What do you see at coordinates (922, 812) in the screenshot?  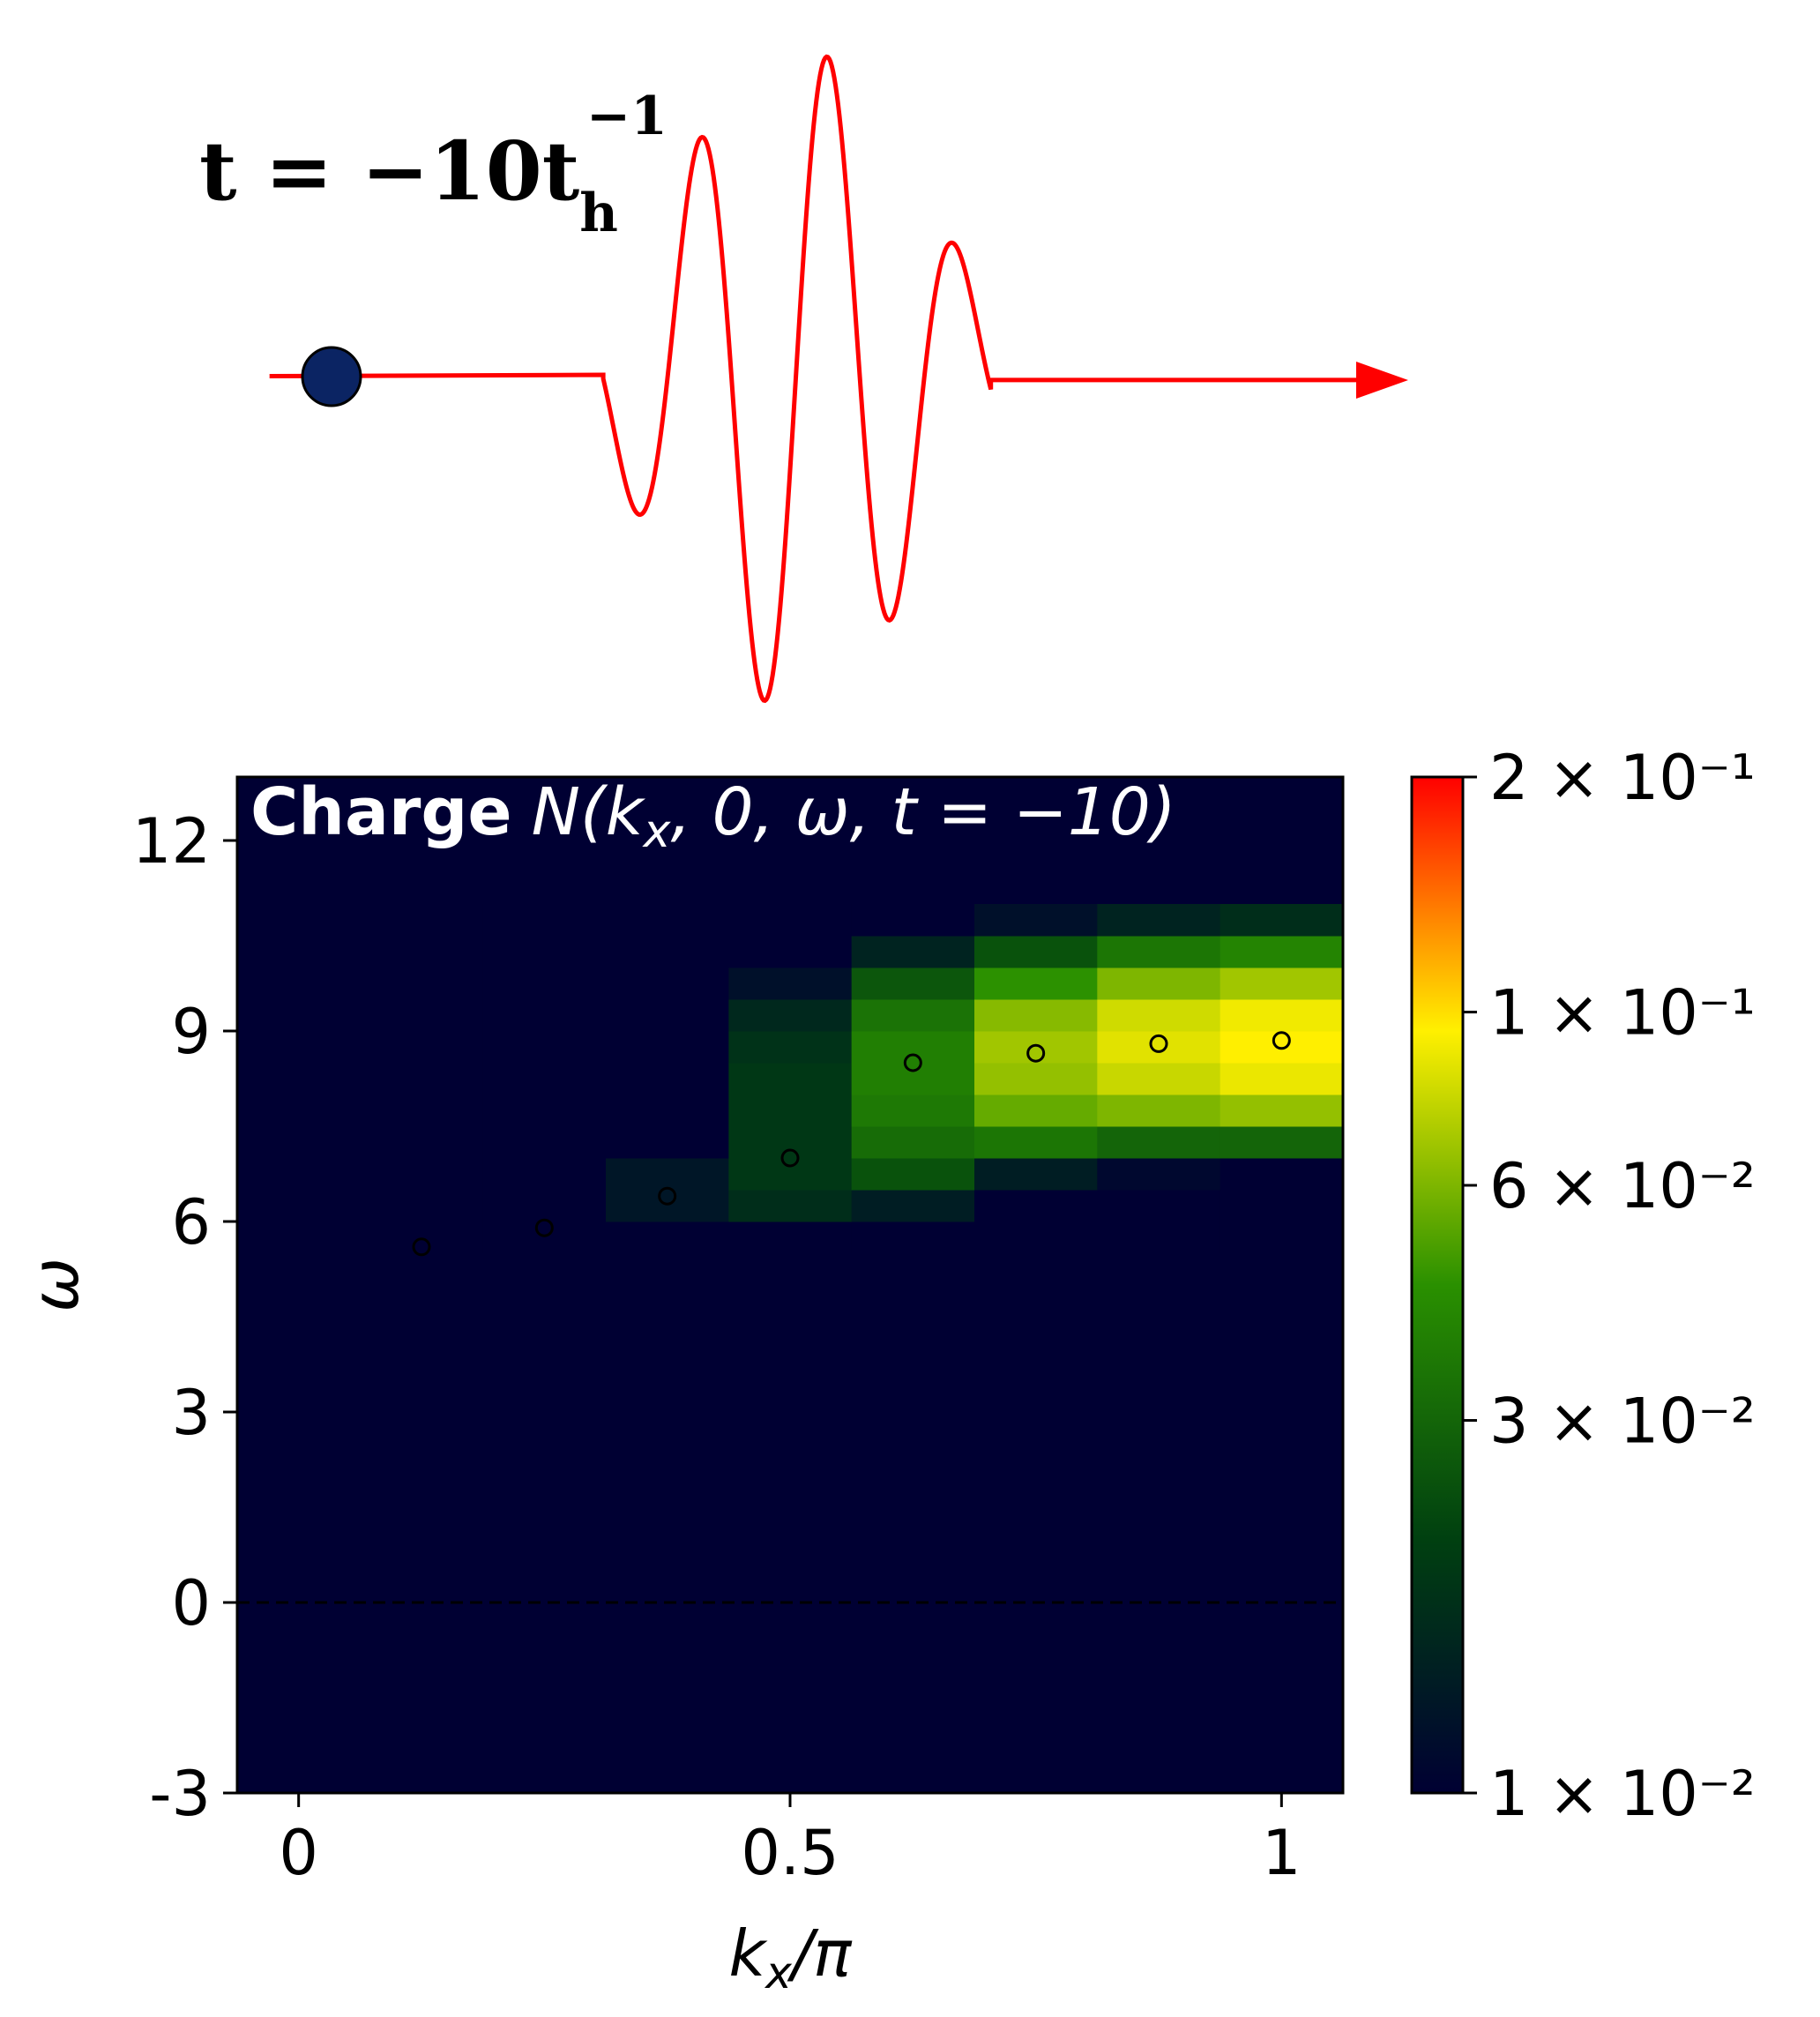 I see `title-math: , 0, ω, t = −10)` at bounding box center [922, 812].